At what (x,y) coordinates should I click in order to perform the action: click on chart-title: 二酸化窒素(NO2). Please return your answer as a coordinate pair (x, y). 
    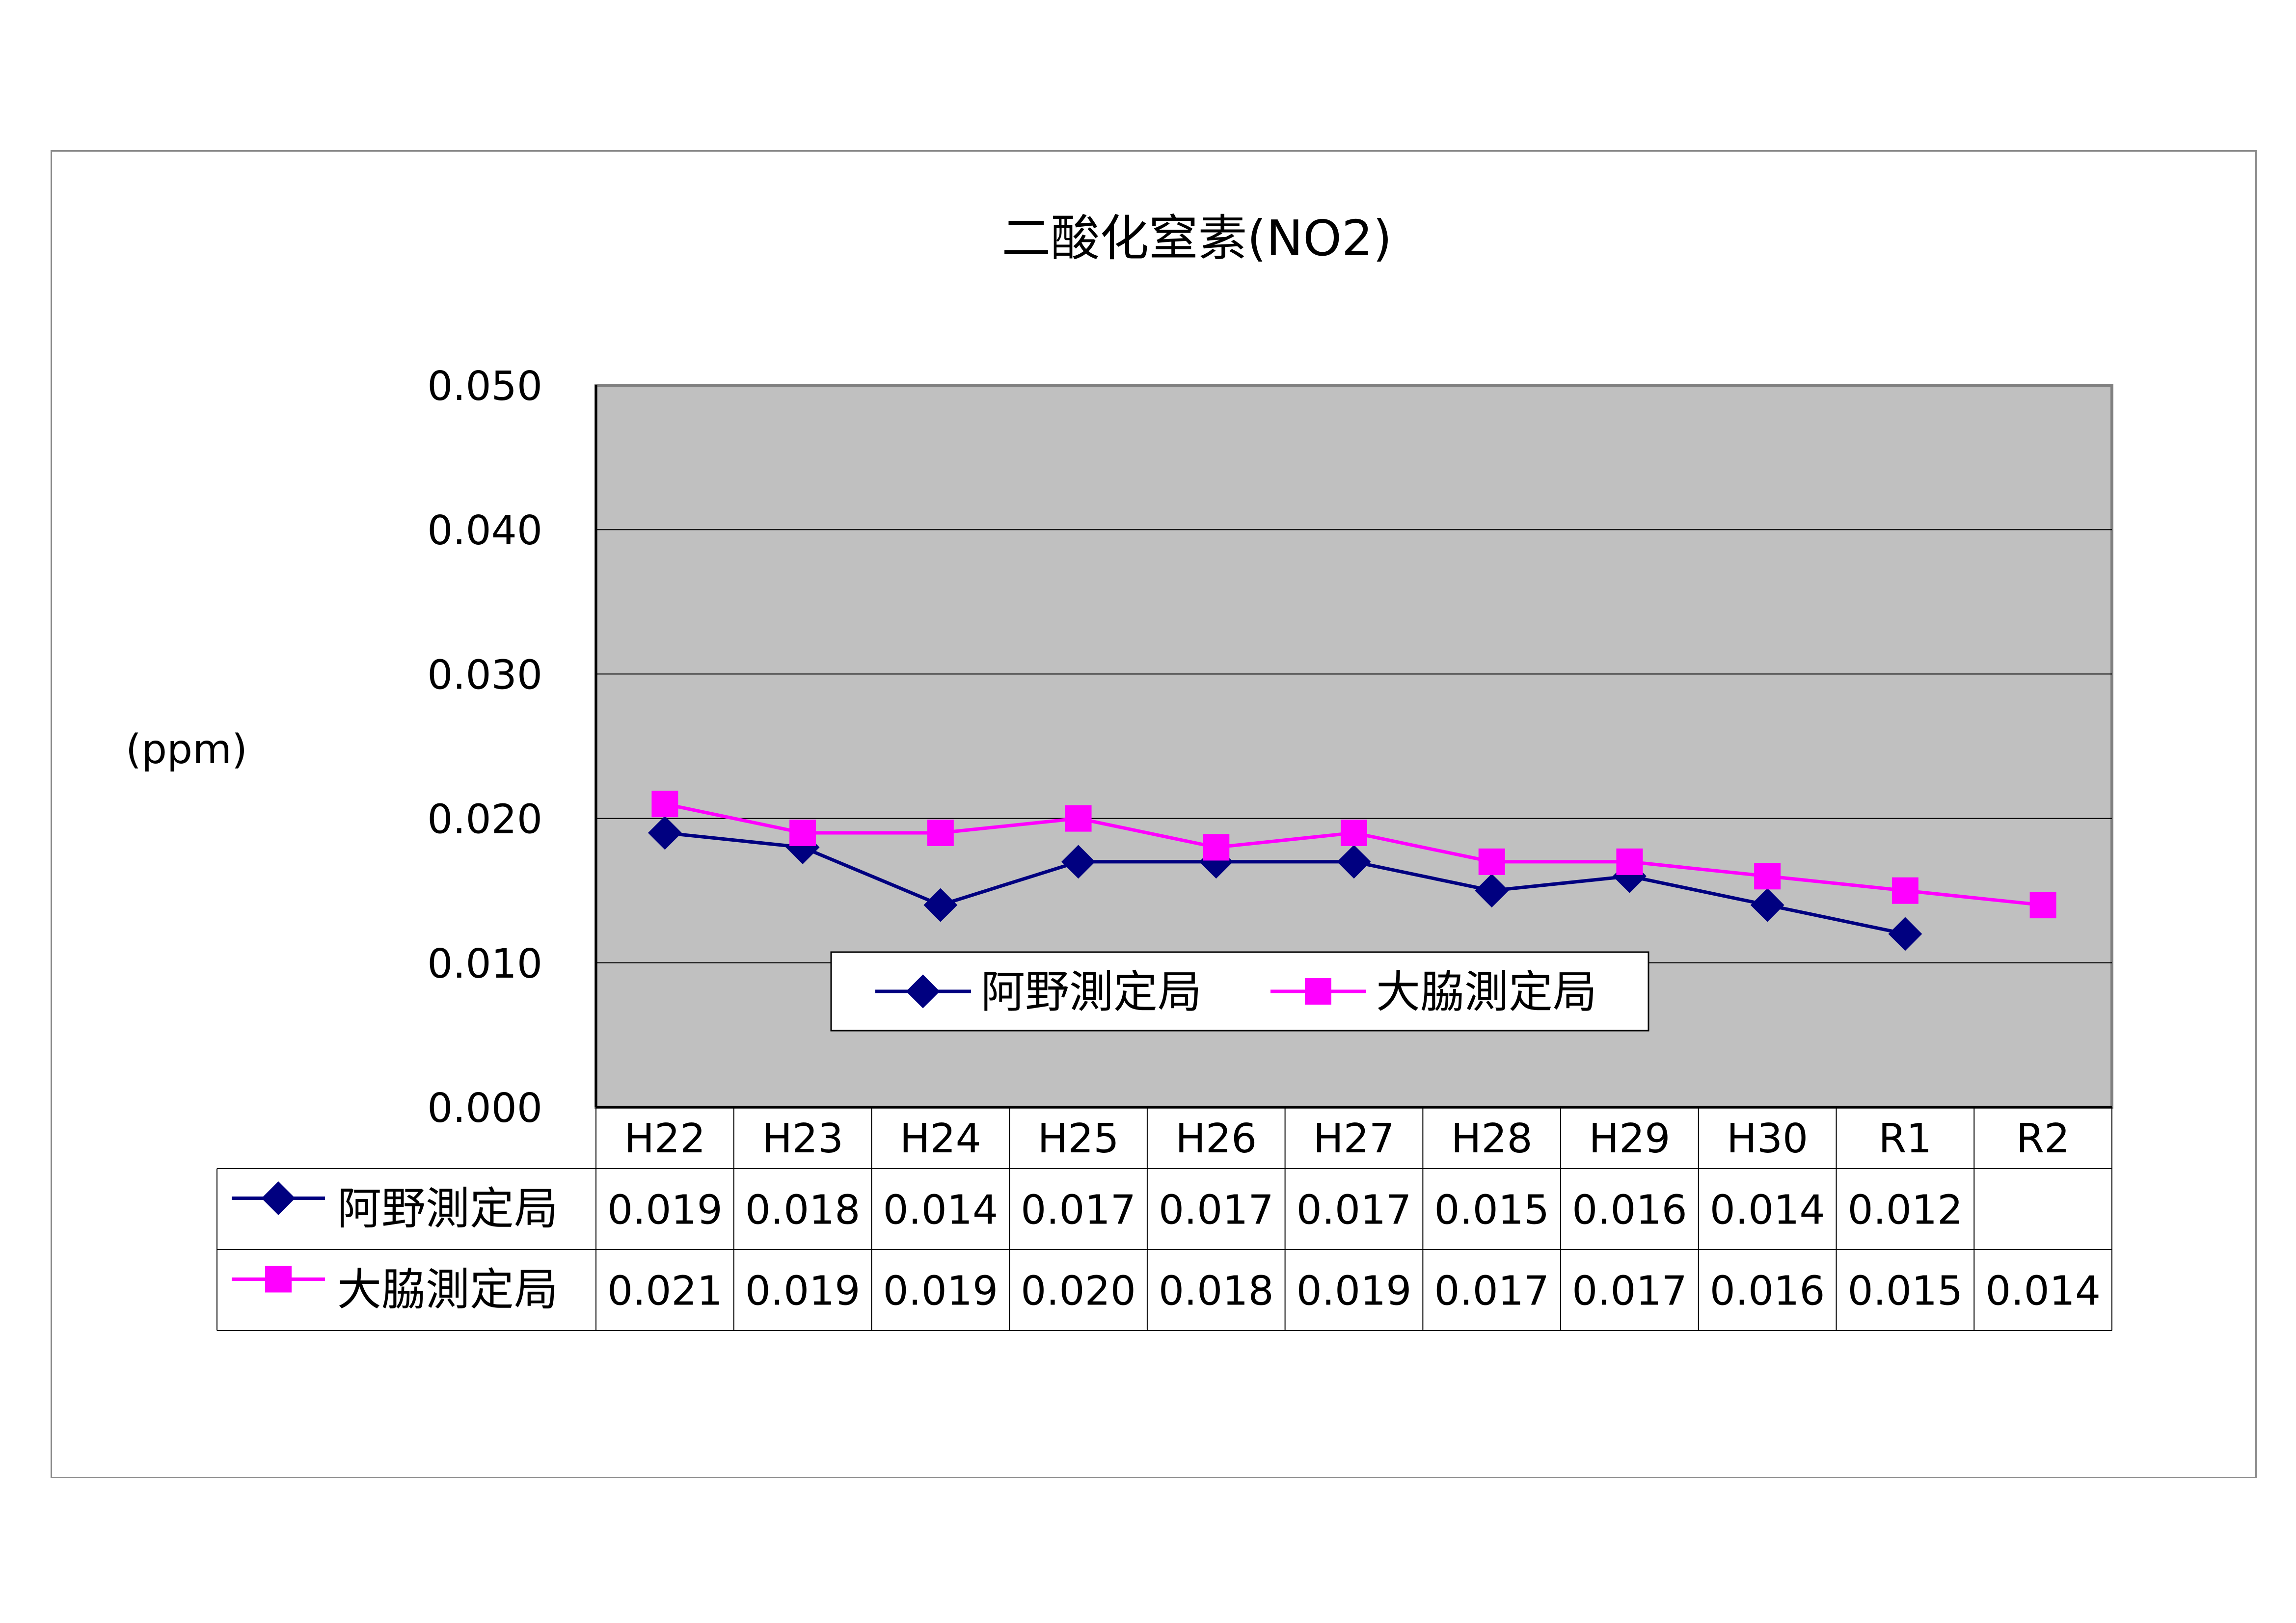
    Looking at the image, I should click on (1196, 238).